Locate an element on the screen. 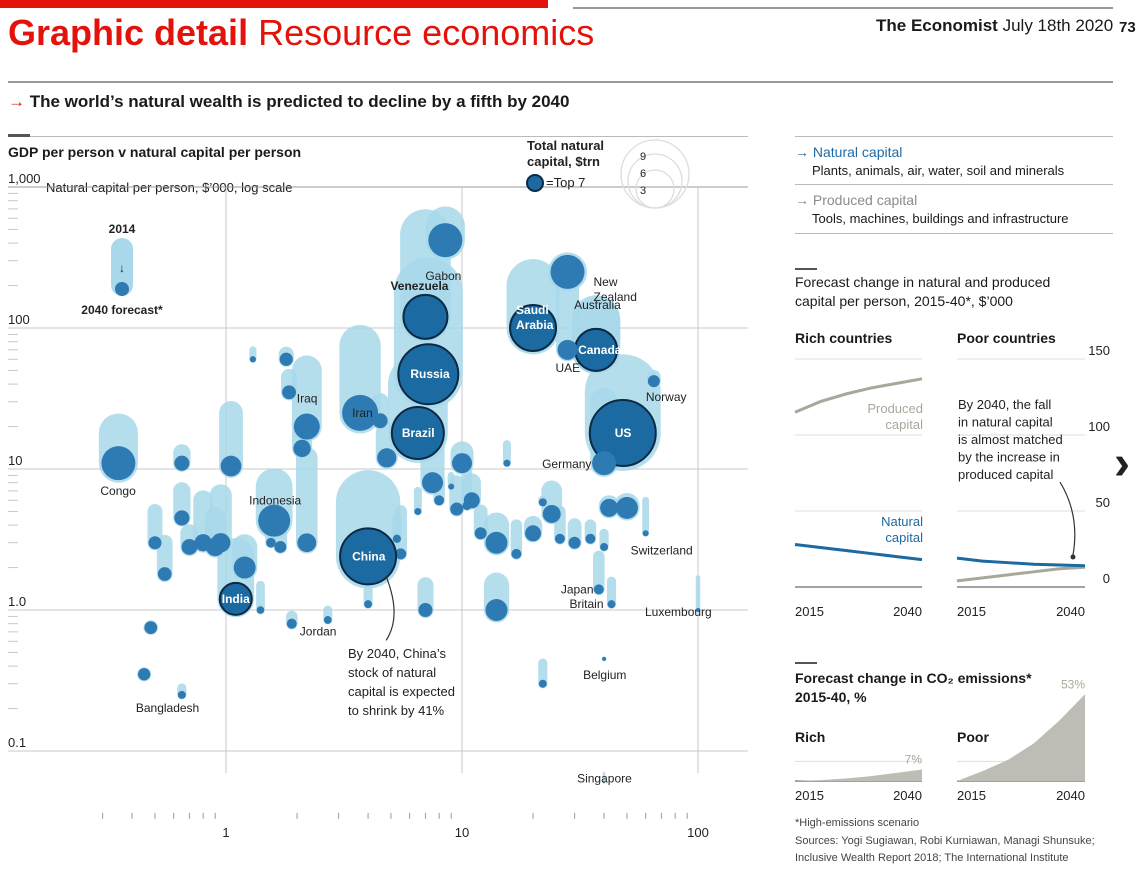 The width and height of the screenshot is (1139, 892). co2-mark is located at coordinates (806, 663).